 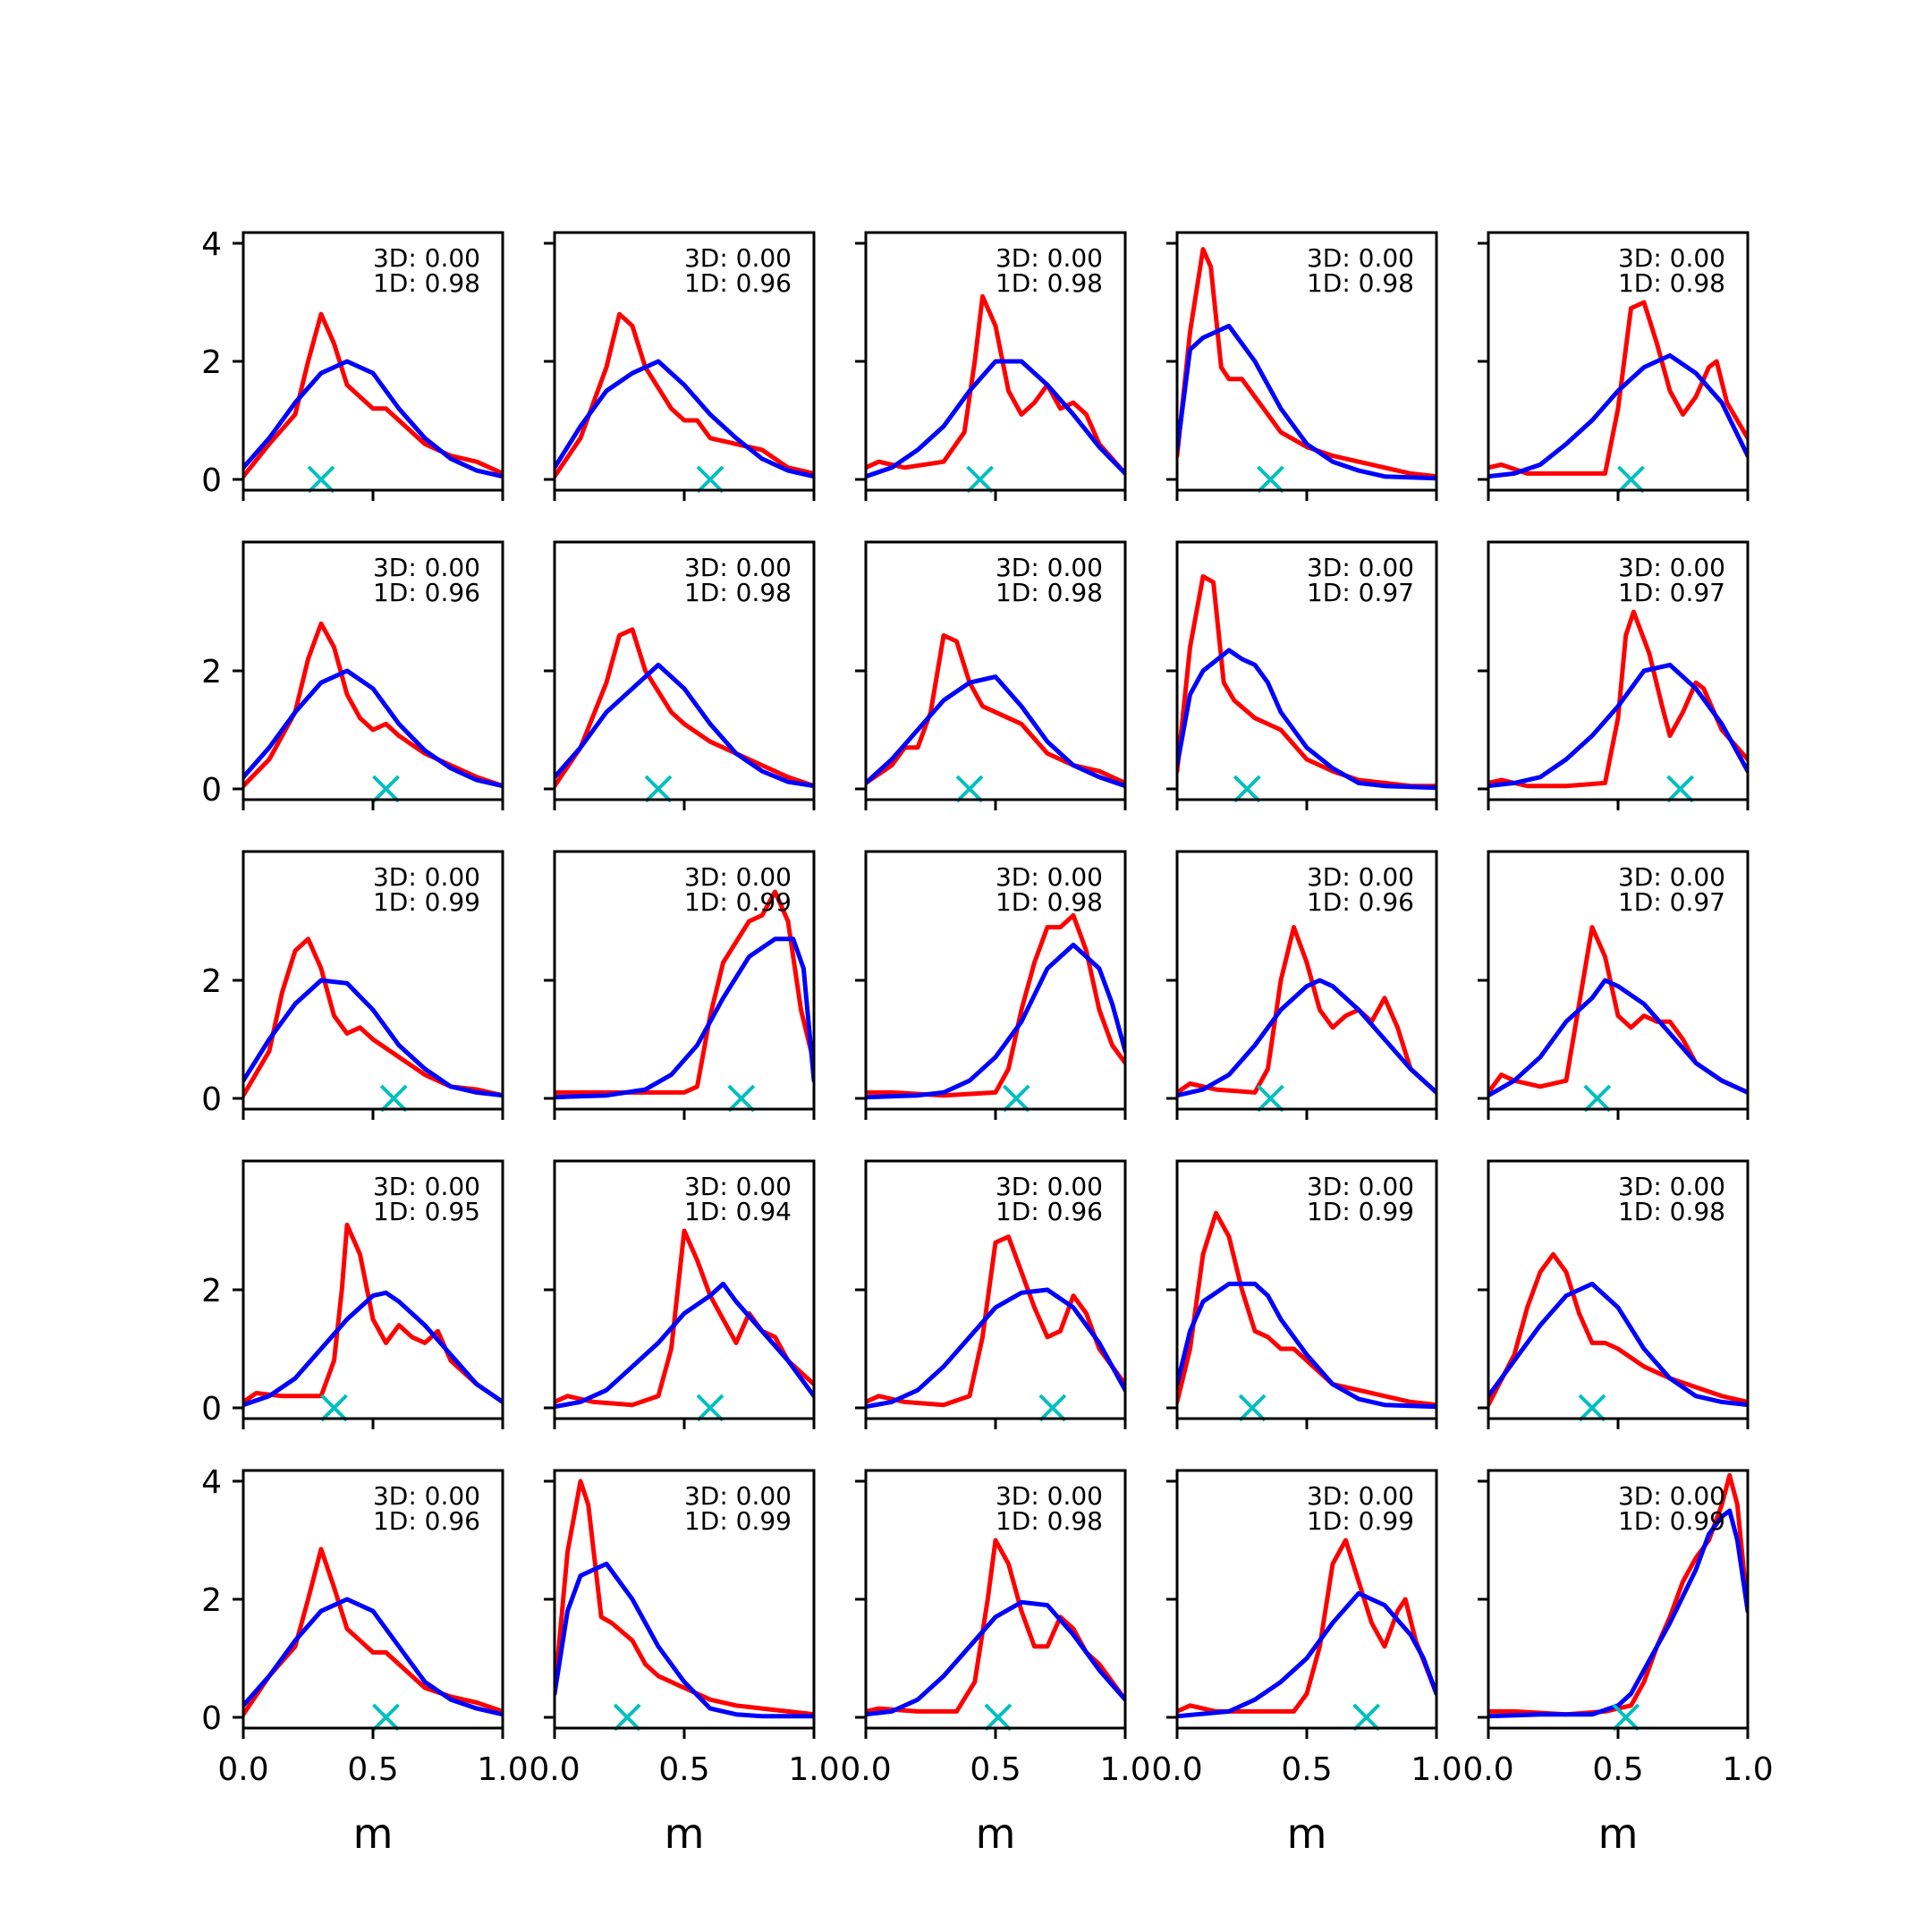 What do you see at coordinates (1176, 1769) in the screenshot?
I see `x-tick-label: 0.0` at bounding box center [1176, 1769].